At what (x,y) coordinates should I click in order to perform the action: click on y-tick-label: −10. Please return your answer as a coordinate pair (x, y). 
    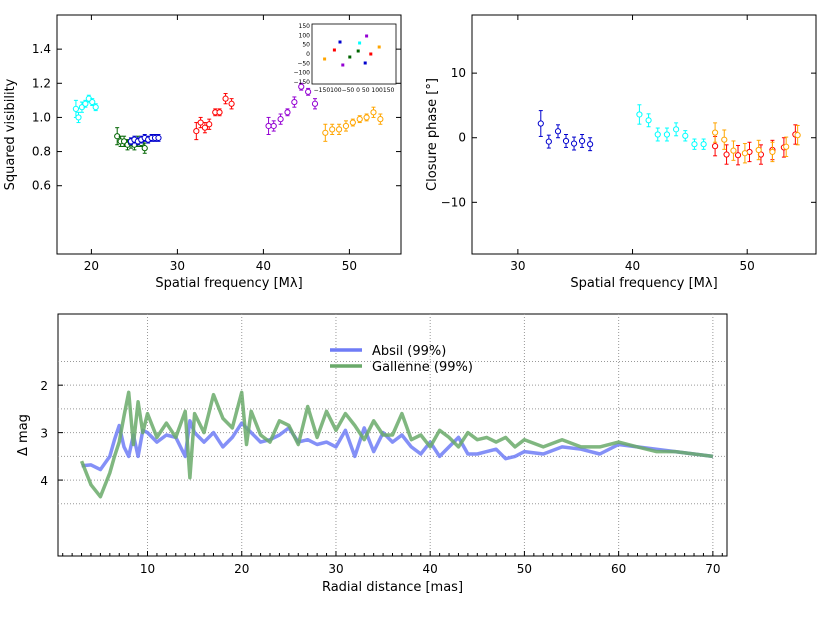
    Looking at the image, I should click on (453, 202).